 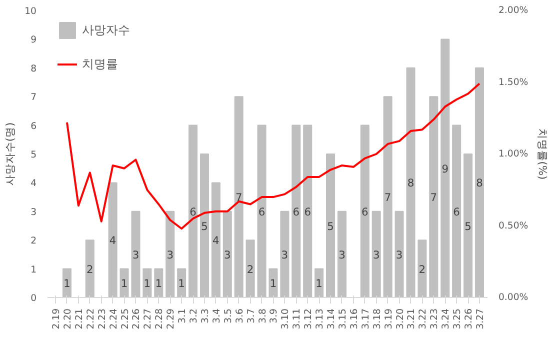 I want to click on x-tick-label: 3.20, so click(x=400, y=319).